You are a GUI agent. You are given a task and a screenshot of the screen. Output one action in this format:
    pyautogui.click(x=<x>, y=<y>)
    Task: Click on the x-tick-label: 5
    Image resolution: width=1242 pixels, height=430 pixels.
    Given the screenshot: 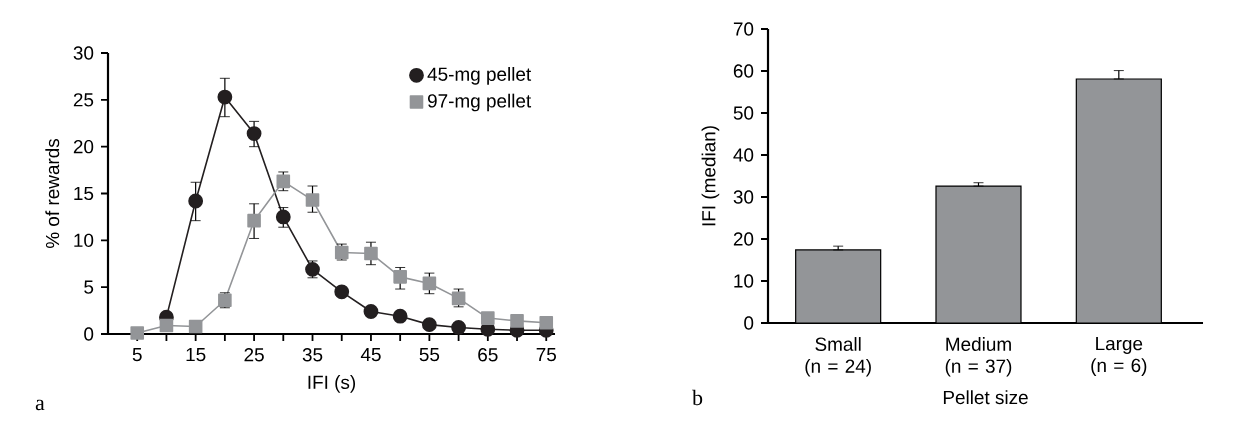 What is the action you would take?
    pyautogui.click(x=137, y=355)
    